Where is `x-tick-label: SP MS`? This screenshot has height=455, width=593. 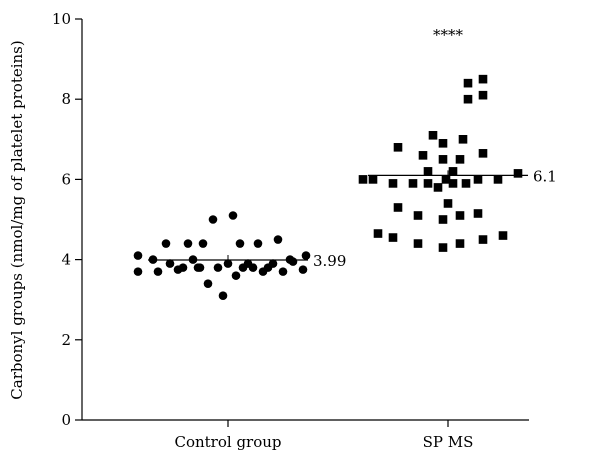 x-tick-label: SP MS is located at coordinates (448, 442).